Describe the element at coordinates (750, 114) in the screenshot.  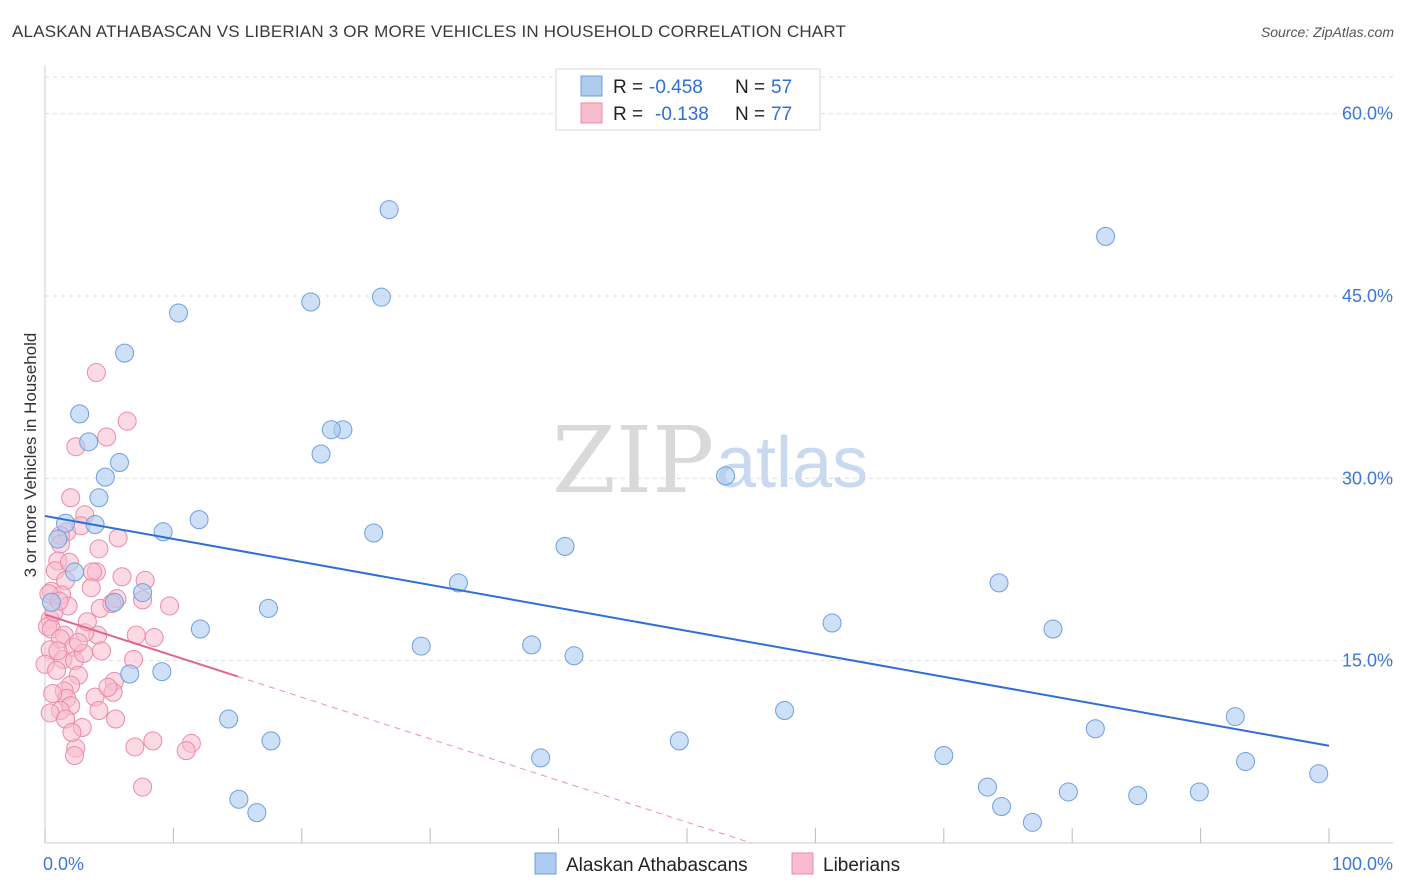
I see `legend-n-label-2: N =` at that location.